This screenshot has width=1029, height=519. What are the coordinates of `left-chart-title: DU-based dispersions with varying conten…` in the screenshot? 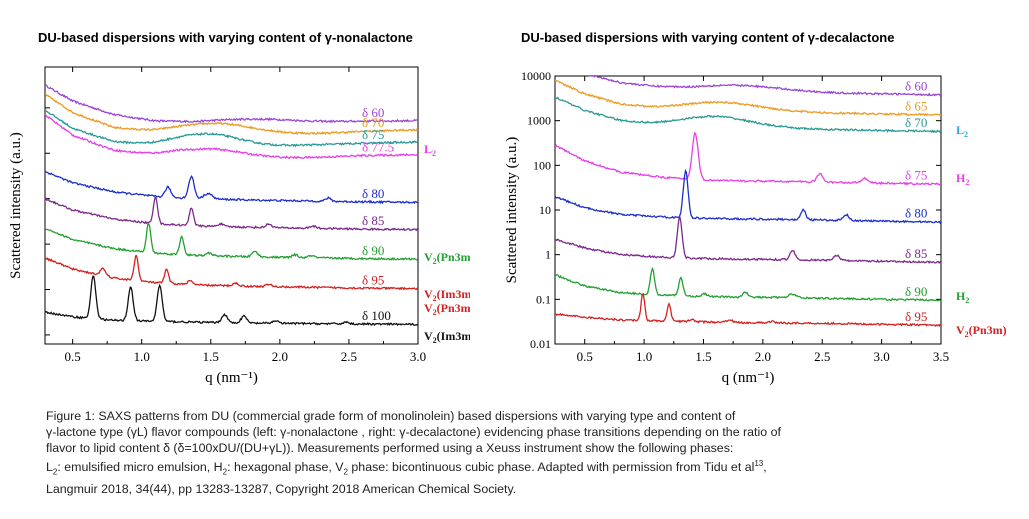 It's located at (225, 37).